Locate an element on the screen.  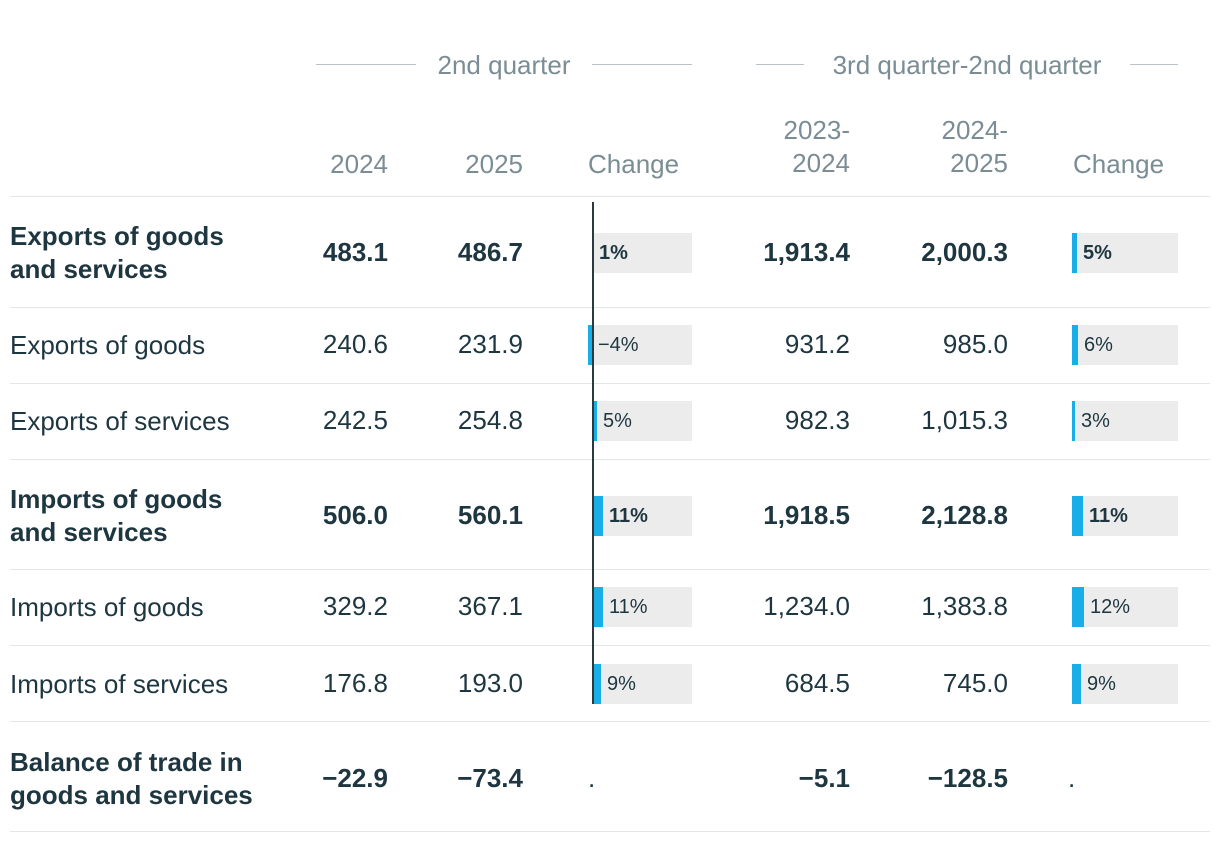
change-q2-bar-bg: 1% is located at coordinates (642, 253).